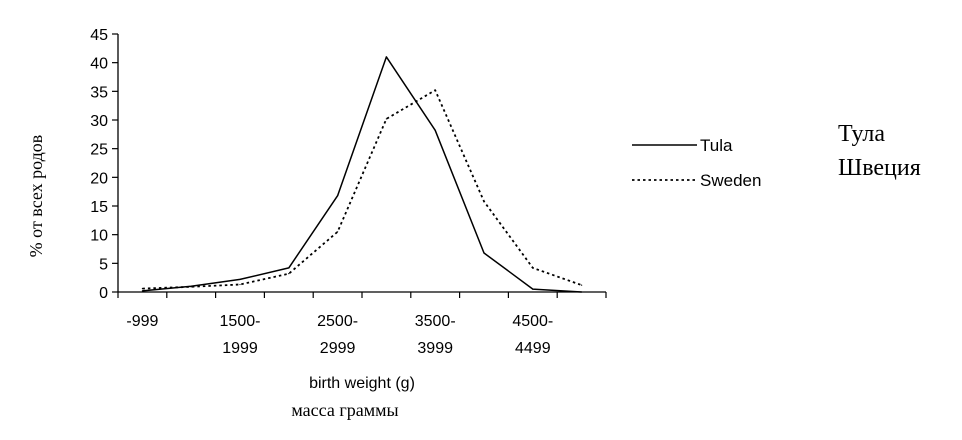 The image size is (962, 440). What do you see at coordinates (716, 145) in the screenshot?
I see `legend-label-tula: Tula` at bounding box center [716, 145].